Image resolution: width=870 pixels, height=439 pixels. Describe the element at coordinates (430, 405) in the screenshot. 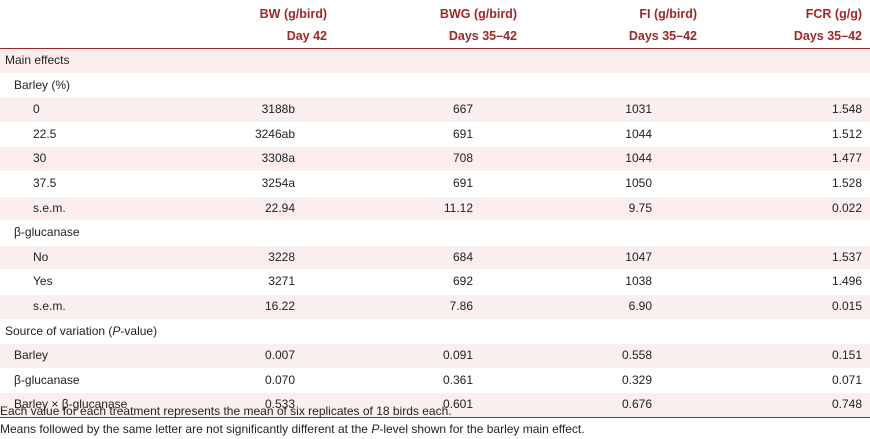

I see `row-cell: 0.601` at that location.